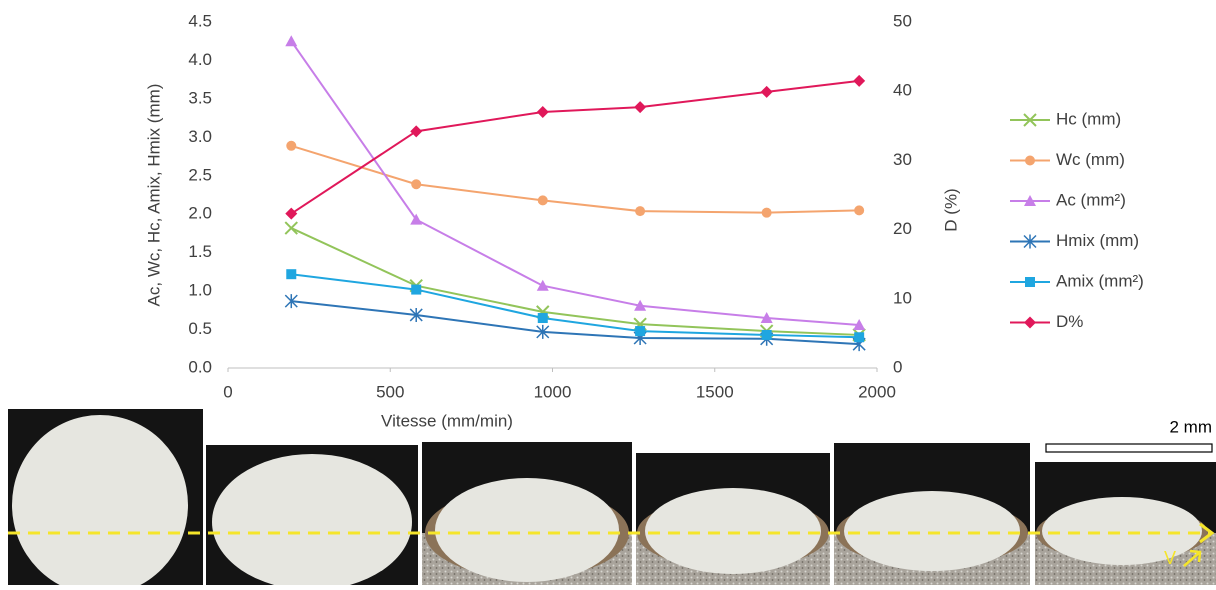 This screenshot has width=1216, height=590. Describe the element at coordinates (200, 290) in the screenshot. I see `y-tick-label: 1.0` at that location.